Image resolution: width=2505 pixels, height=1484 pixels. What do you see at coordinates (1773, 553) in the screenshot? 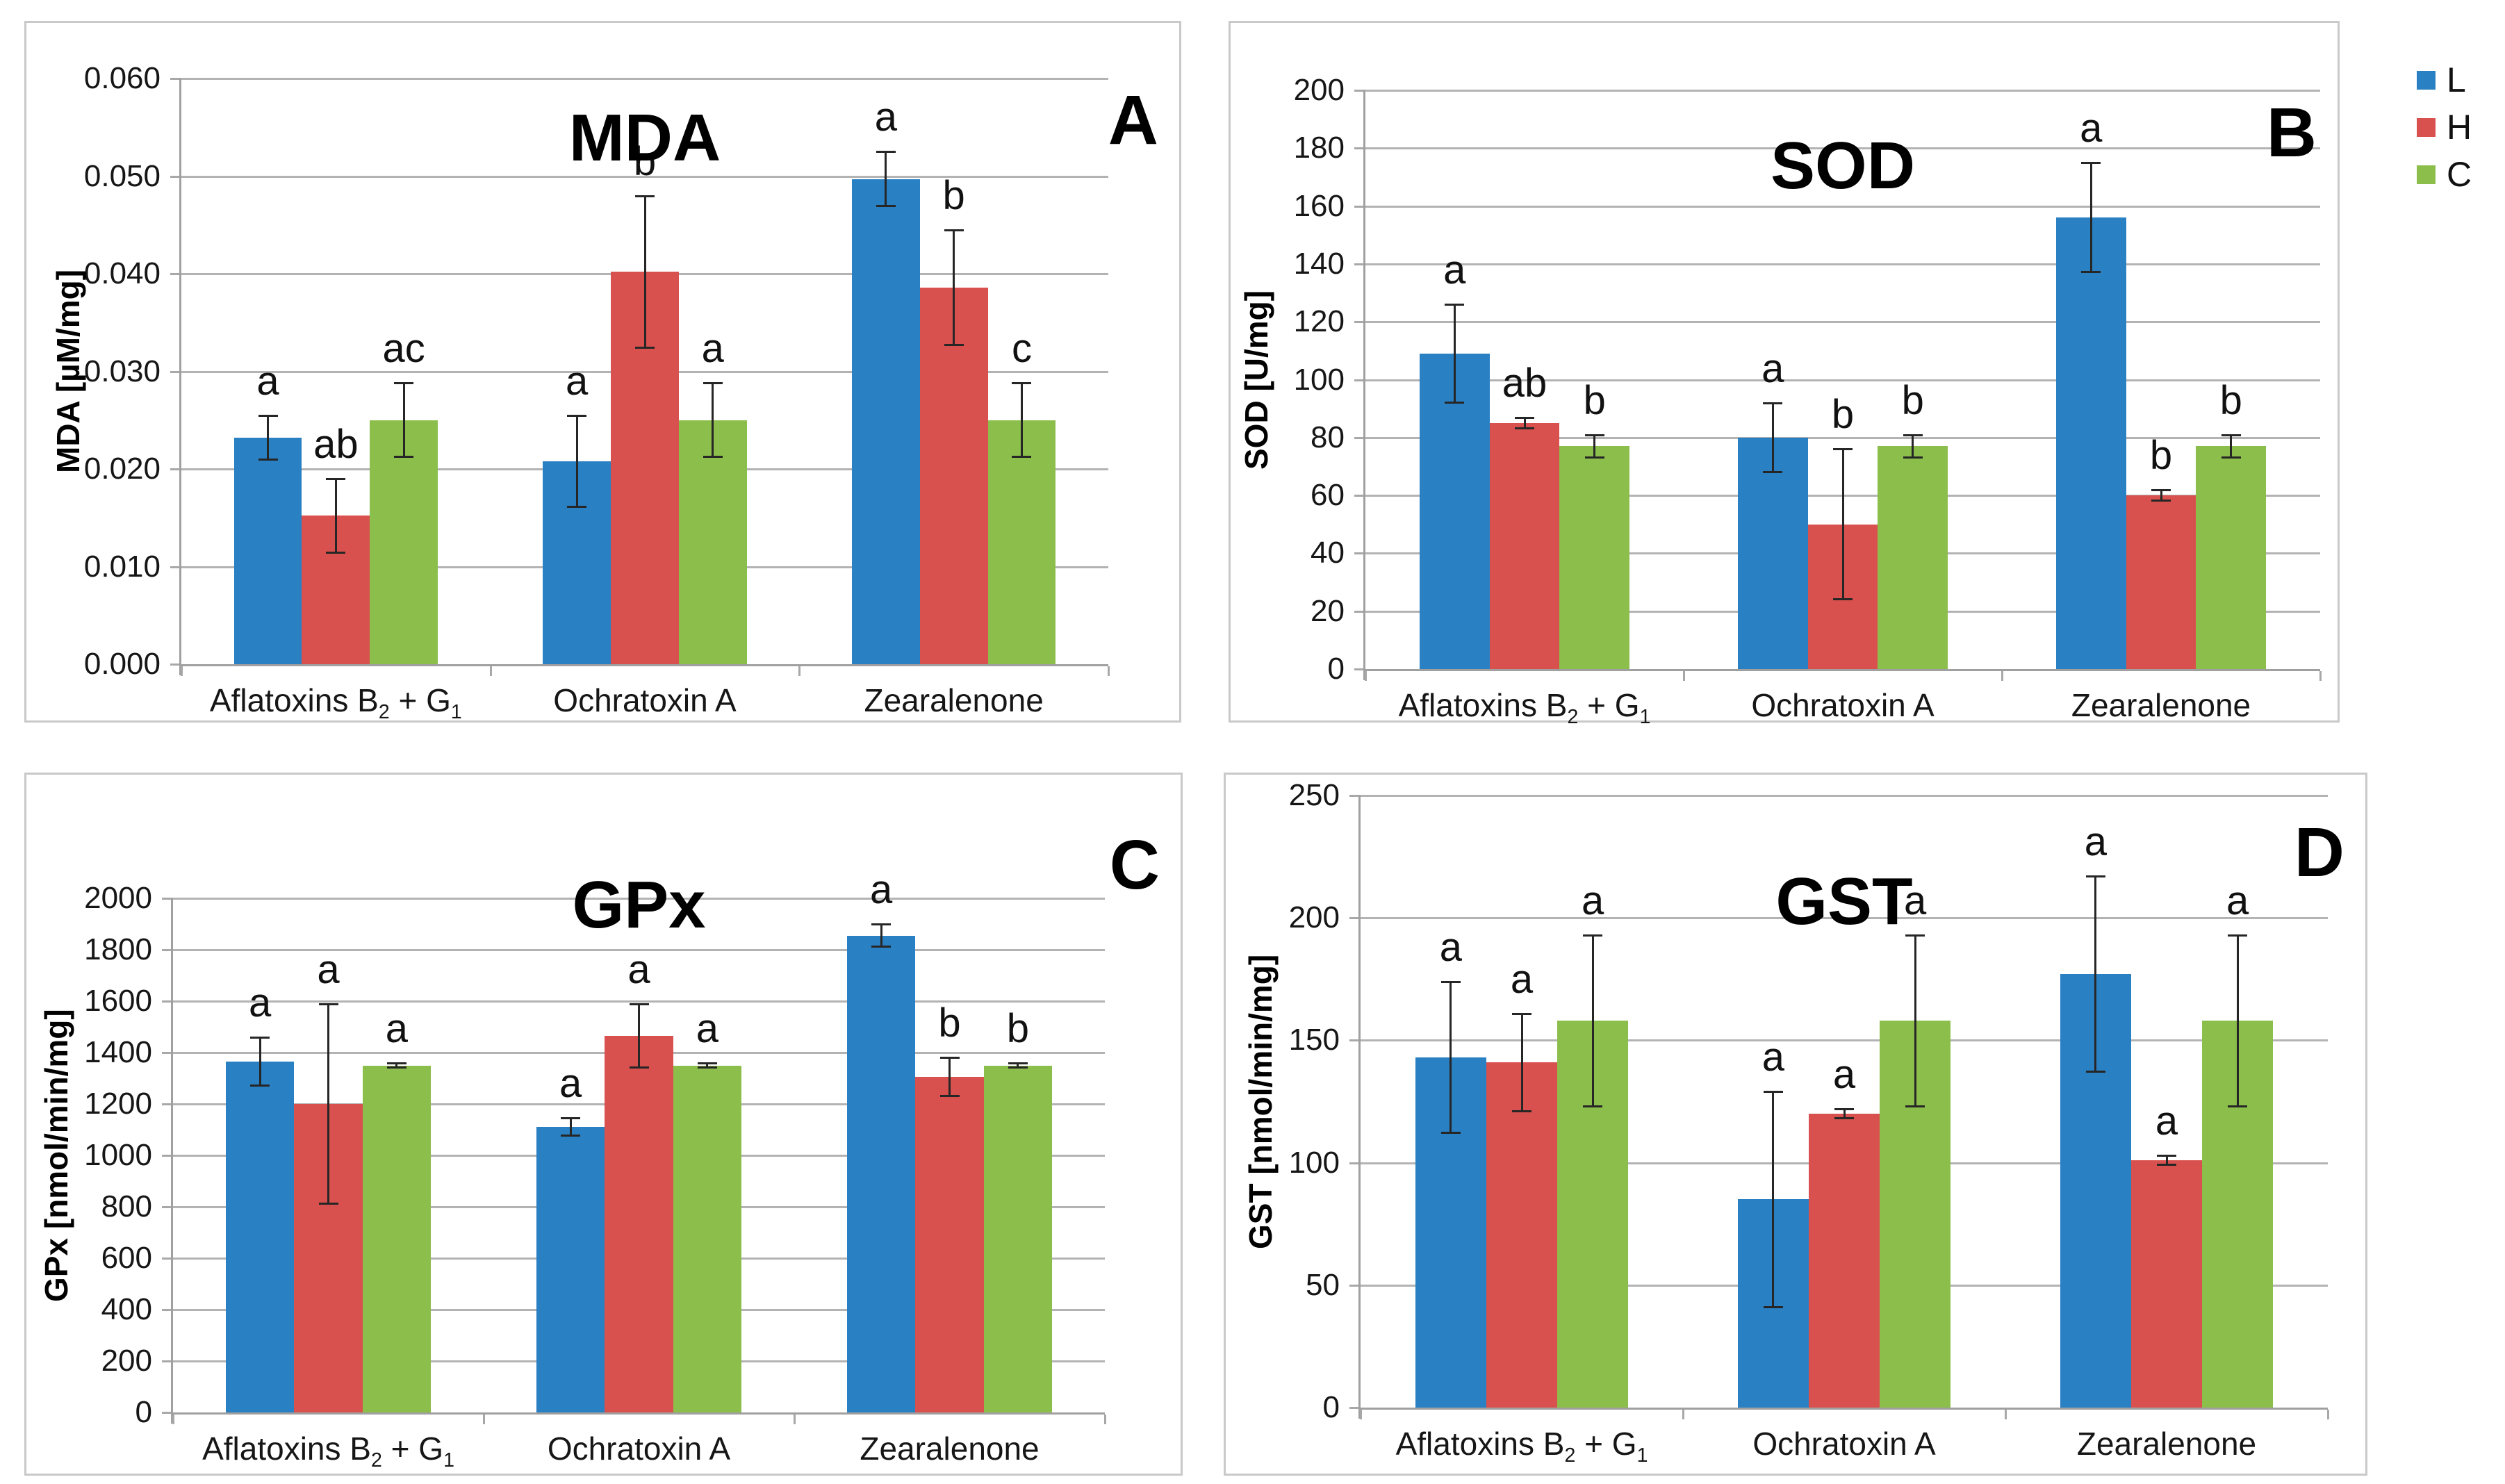
I see `bar-l-ochratoxin` at bounding box center [1773, 553].